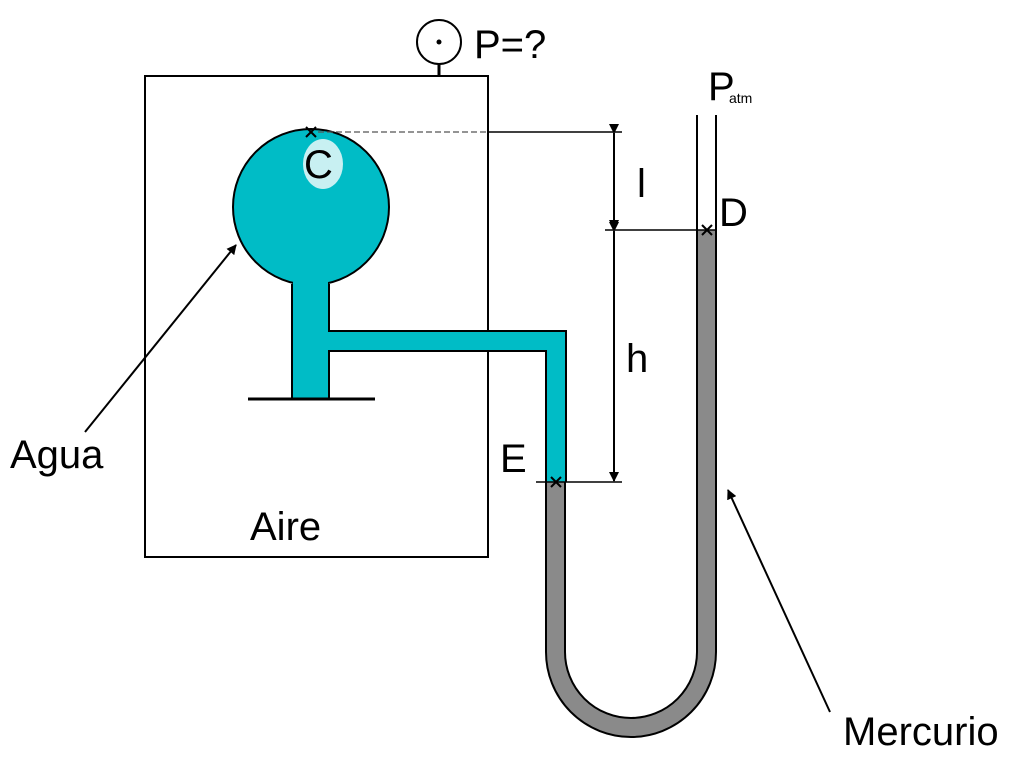  Describe the element at coordinates (637, 359) in the screenshot. I see `dimension-h-label: h` at that location.